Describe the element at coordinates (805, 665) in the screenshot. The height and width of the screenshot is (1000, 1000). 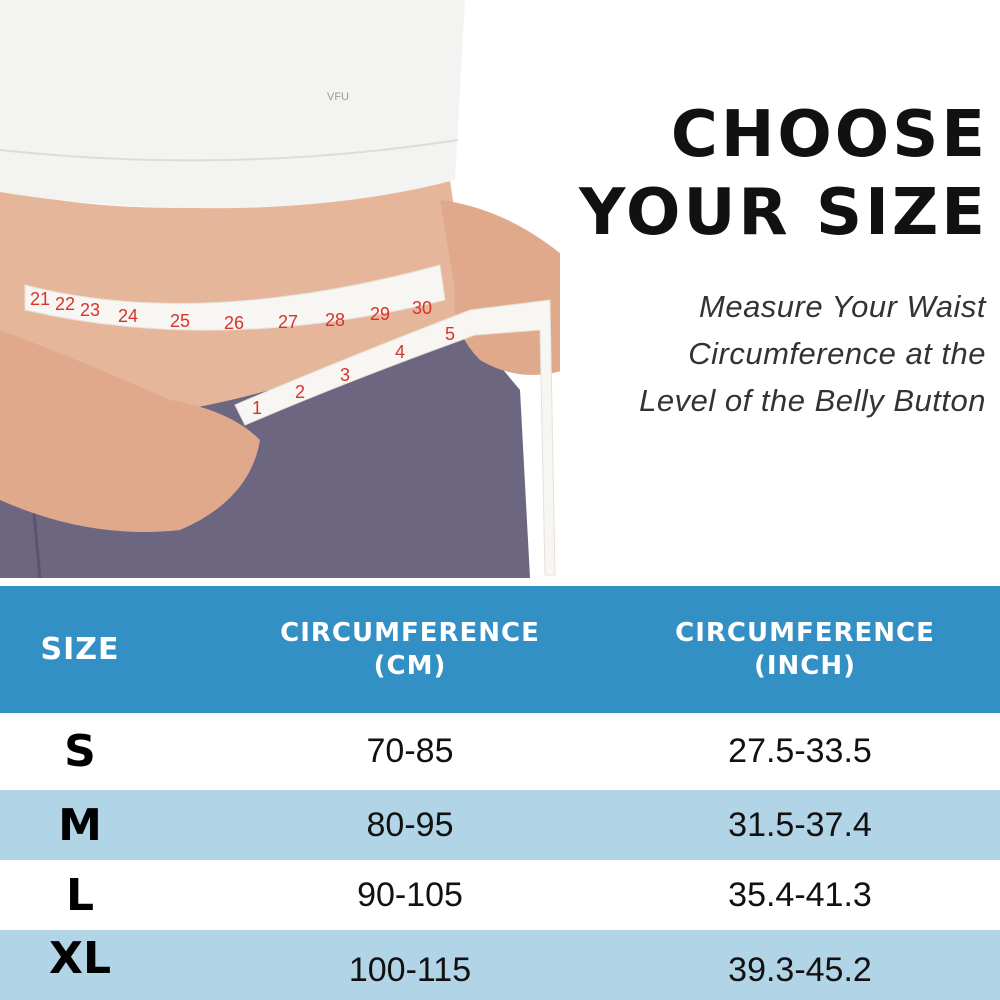
I see `header-inch-line-2: (INCH)` at that location.